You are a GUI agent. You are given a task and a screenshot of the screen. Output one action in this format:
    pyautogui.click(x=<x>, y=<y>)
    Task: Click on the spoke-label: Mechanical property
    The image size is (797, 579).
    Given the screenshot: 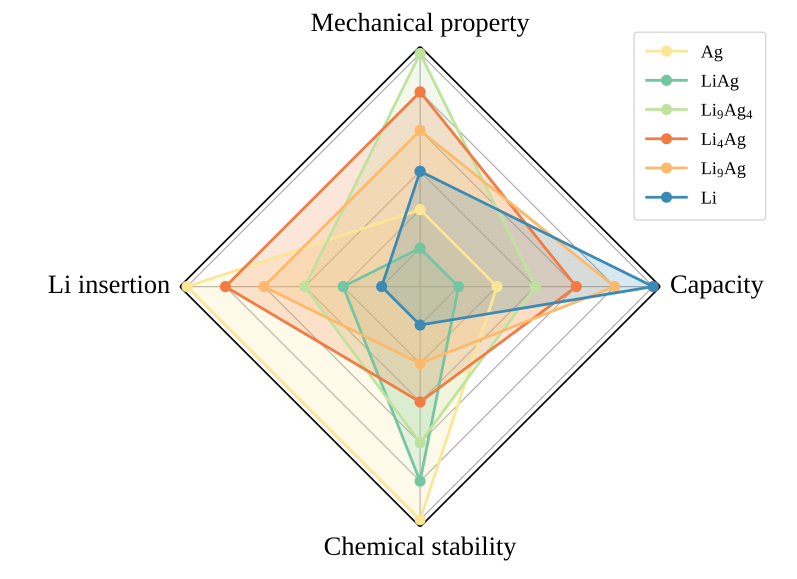 What is the action you would take?
    pyautogui.click(x=420, y=24)
    